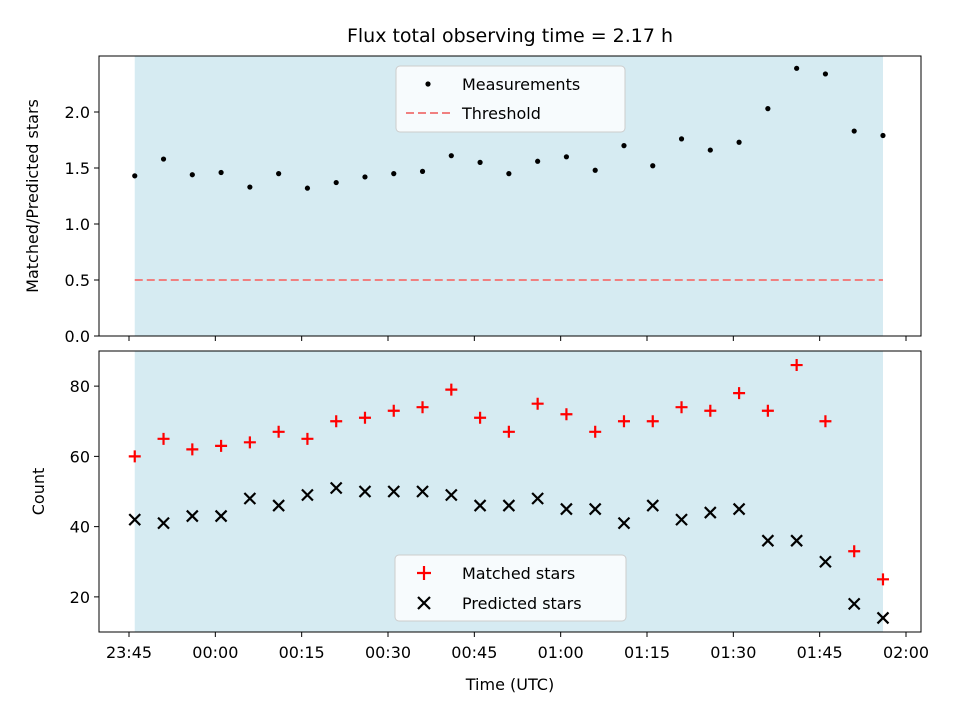 This screenshot has height=720, width=960. What do you see at coordinates (733, 652) in the screenshot?
I see `x-tick-label: 01:30` at bounding box center [733, 652].